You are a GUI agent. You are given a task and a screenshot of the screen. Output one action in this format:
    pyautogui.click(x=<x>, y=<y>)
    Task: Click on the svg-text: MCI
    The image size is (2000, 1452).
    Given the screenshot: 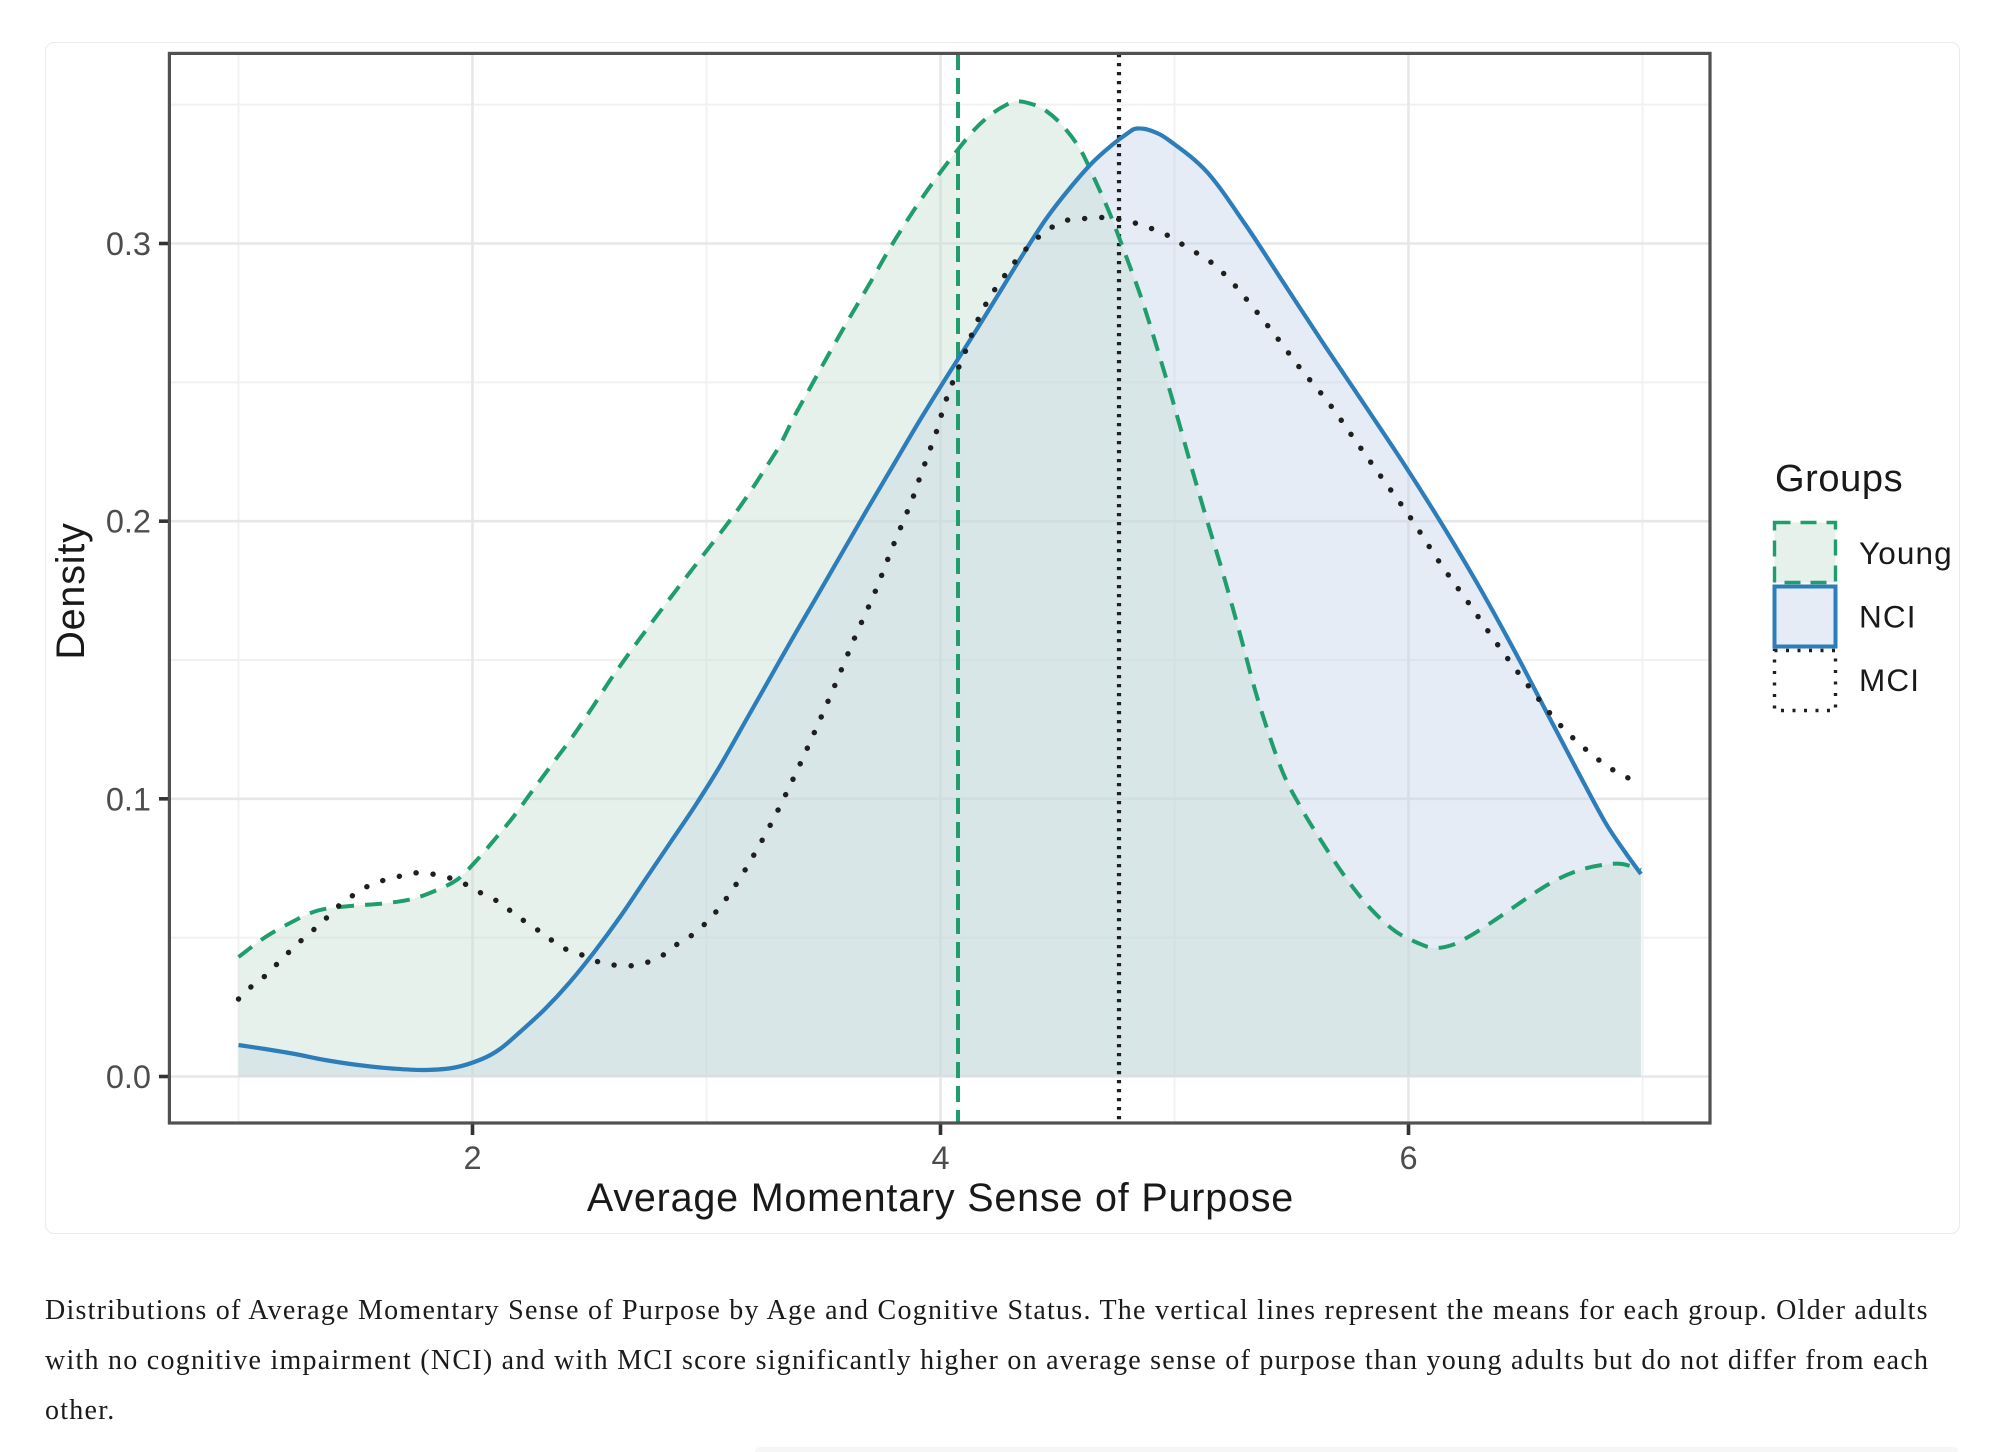 What is the action you would take?
    pyautogui.click(x=1889, y=680)
    